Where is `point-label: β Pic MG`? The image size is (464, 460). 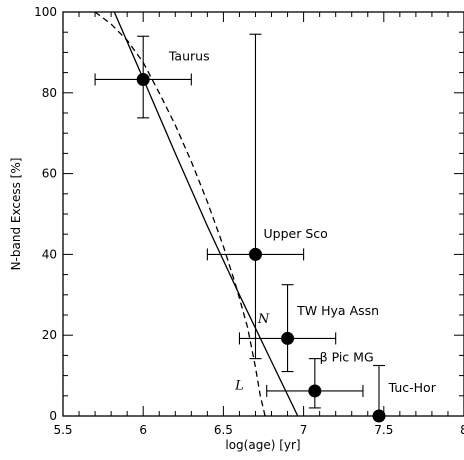 point-label: β Pic MG is located at coordinates (347, 356).